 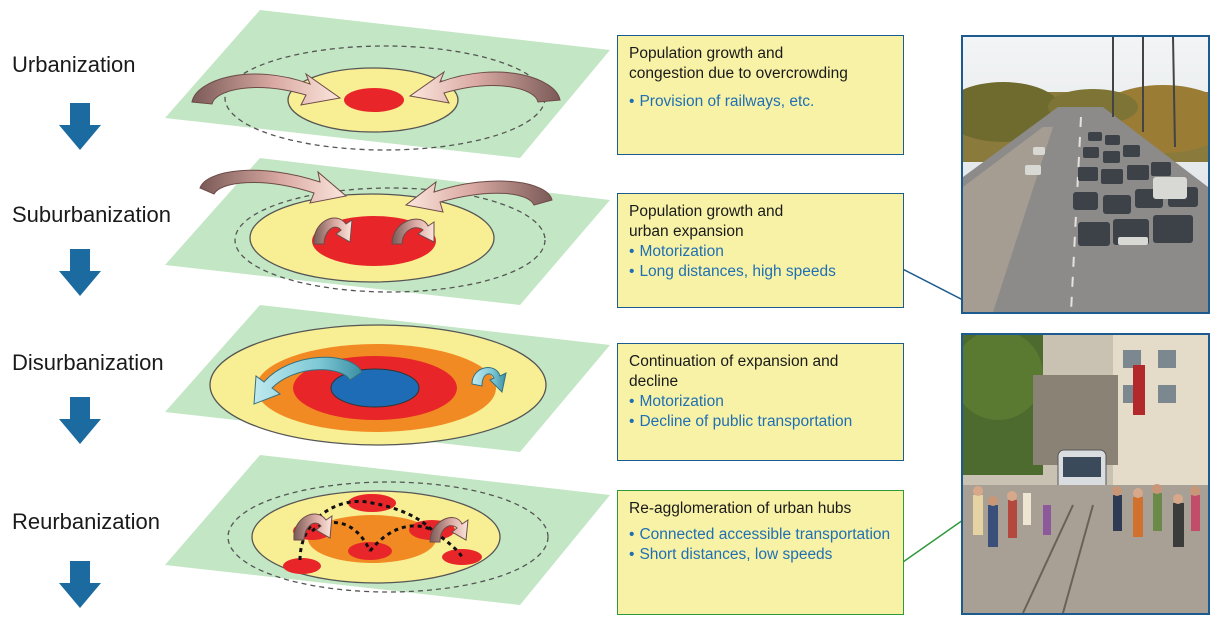 I want to click on box-bullet: Long distances, high speeds, so click(x=761, y=272).